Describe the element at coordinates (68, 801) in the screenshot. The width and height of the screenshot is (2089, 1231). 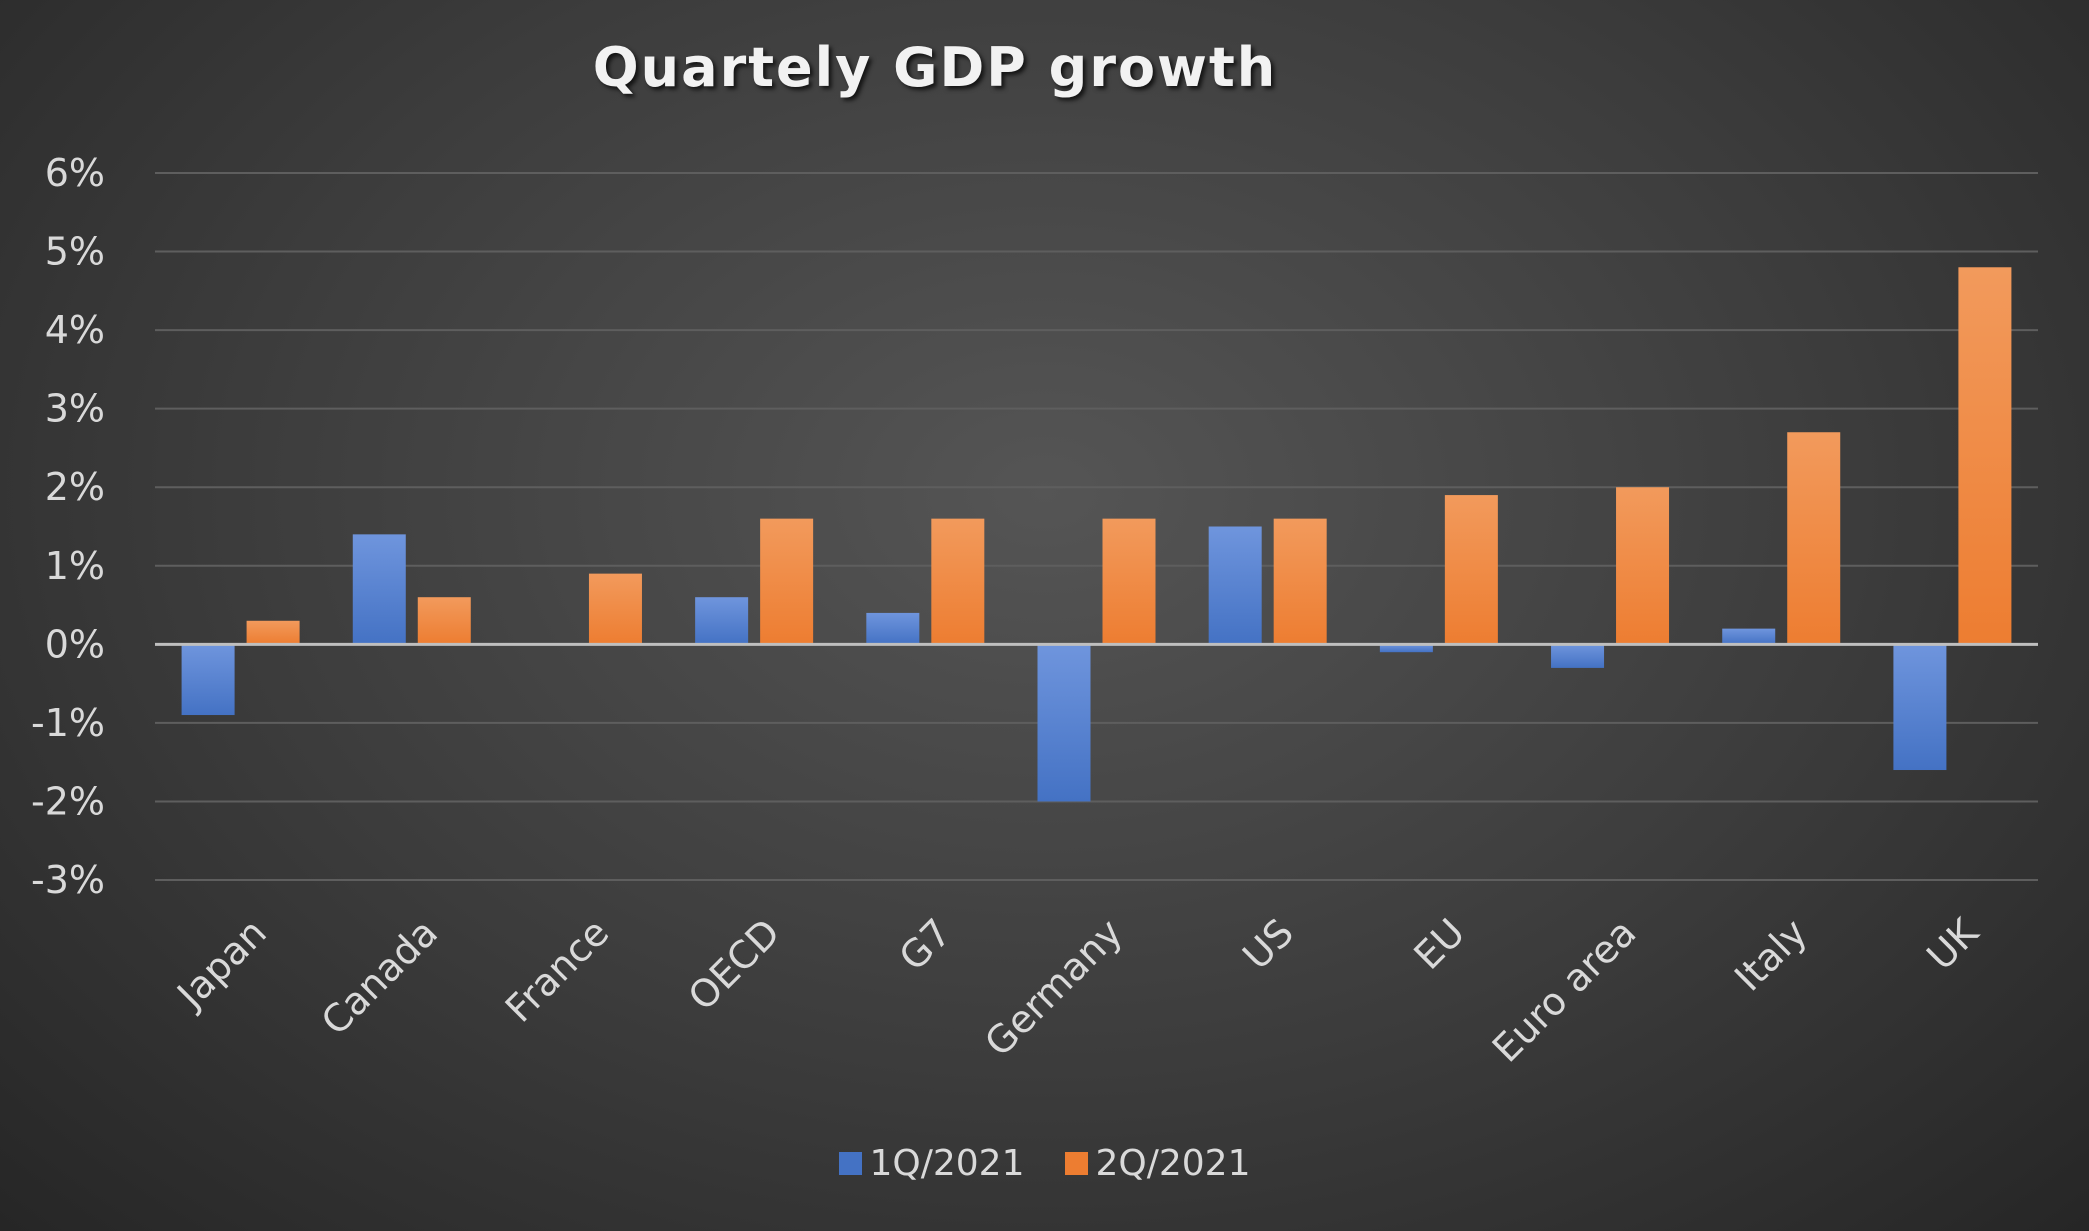
I see `y-tick-label: -2%` at that location.